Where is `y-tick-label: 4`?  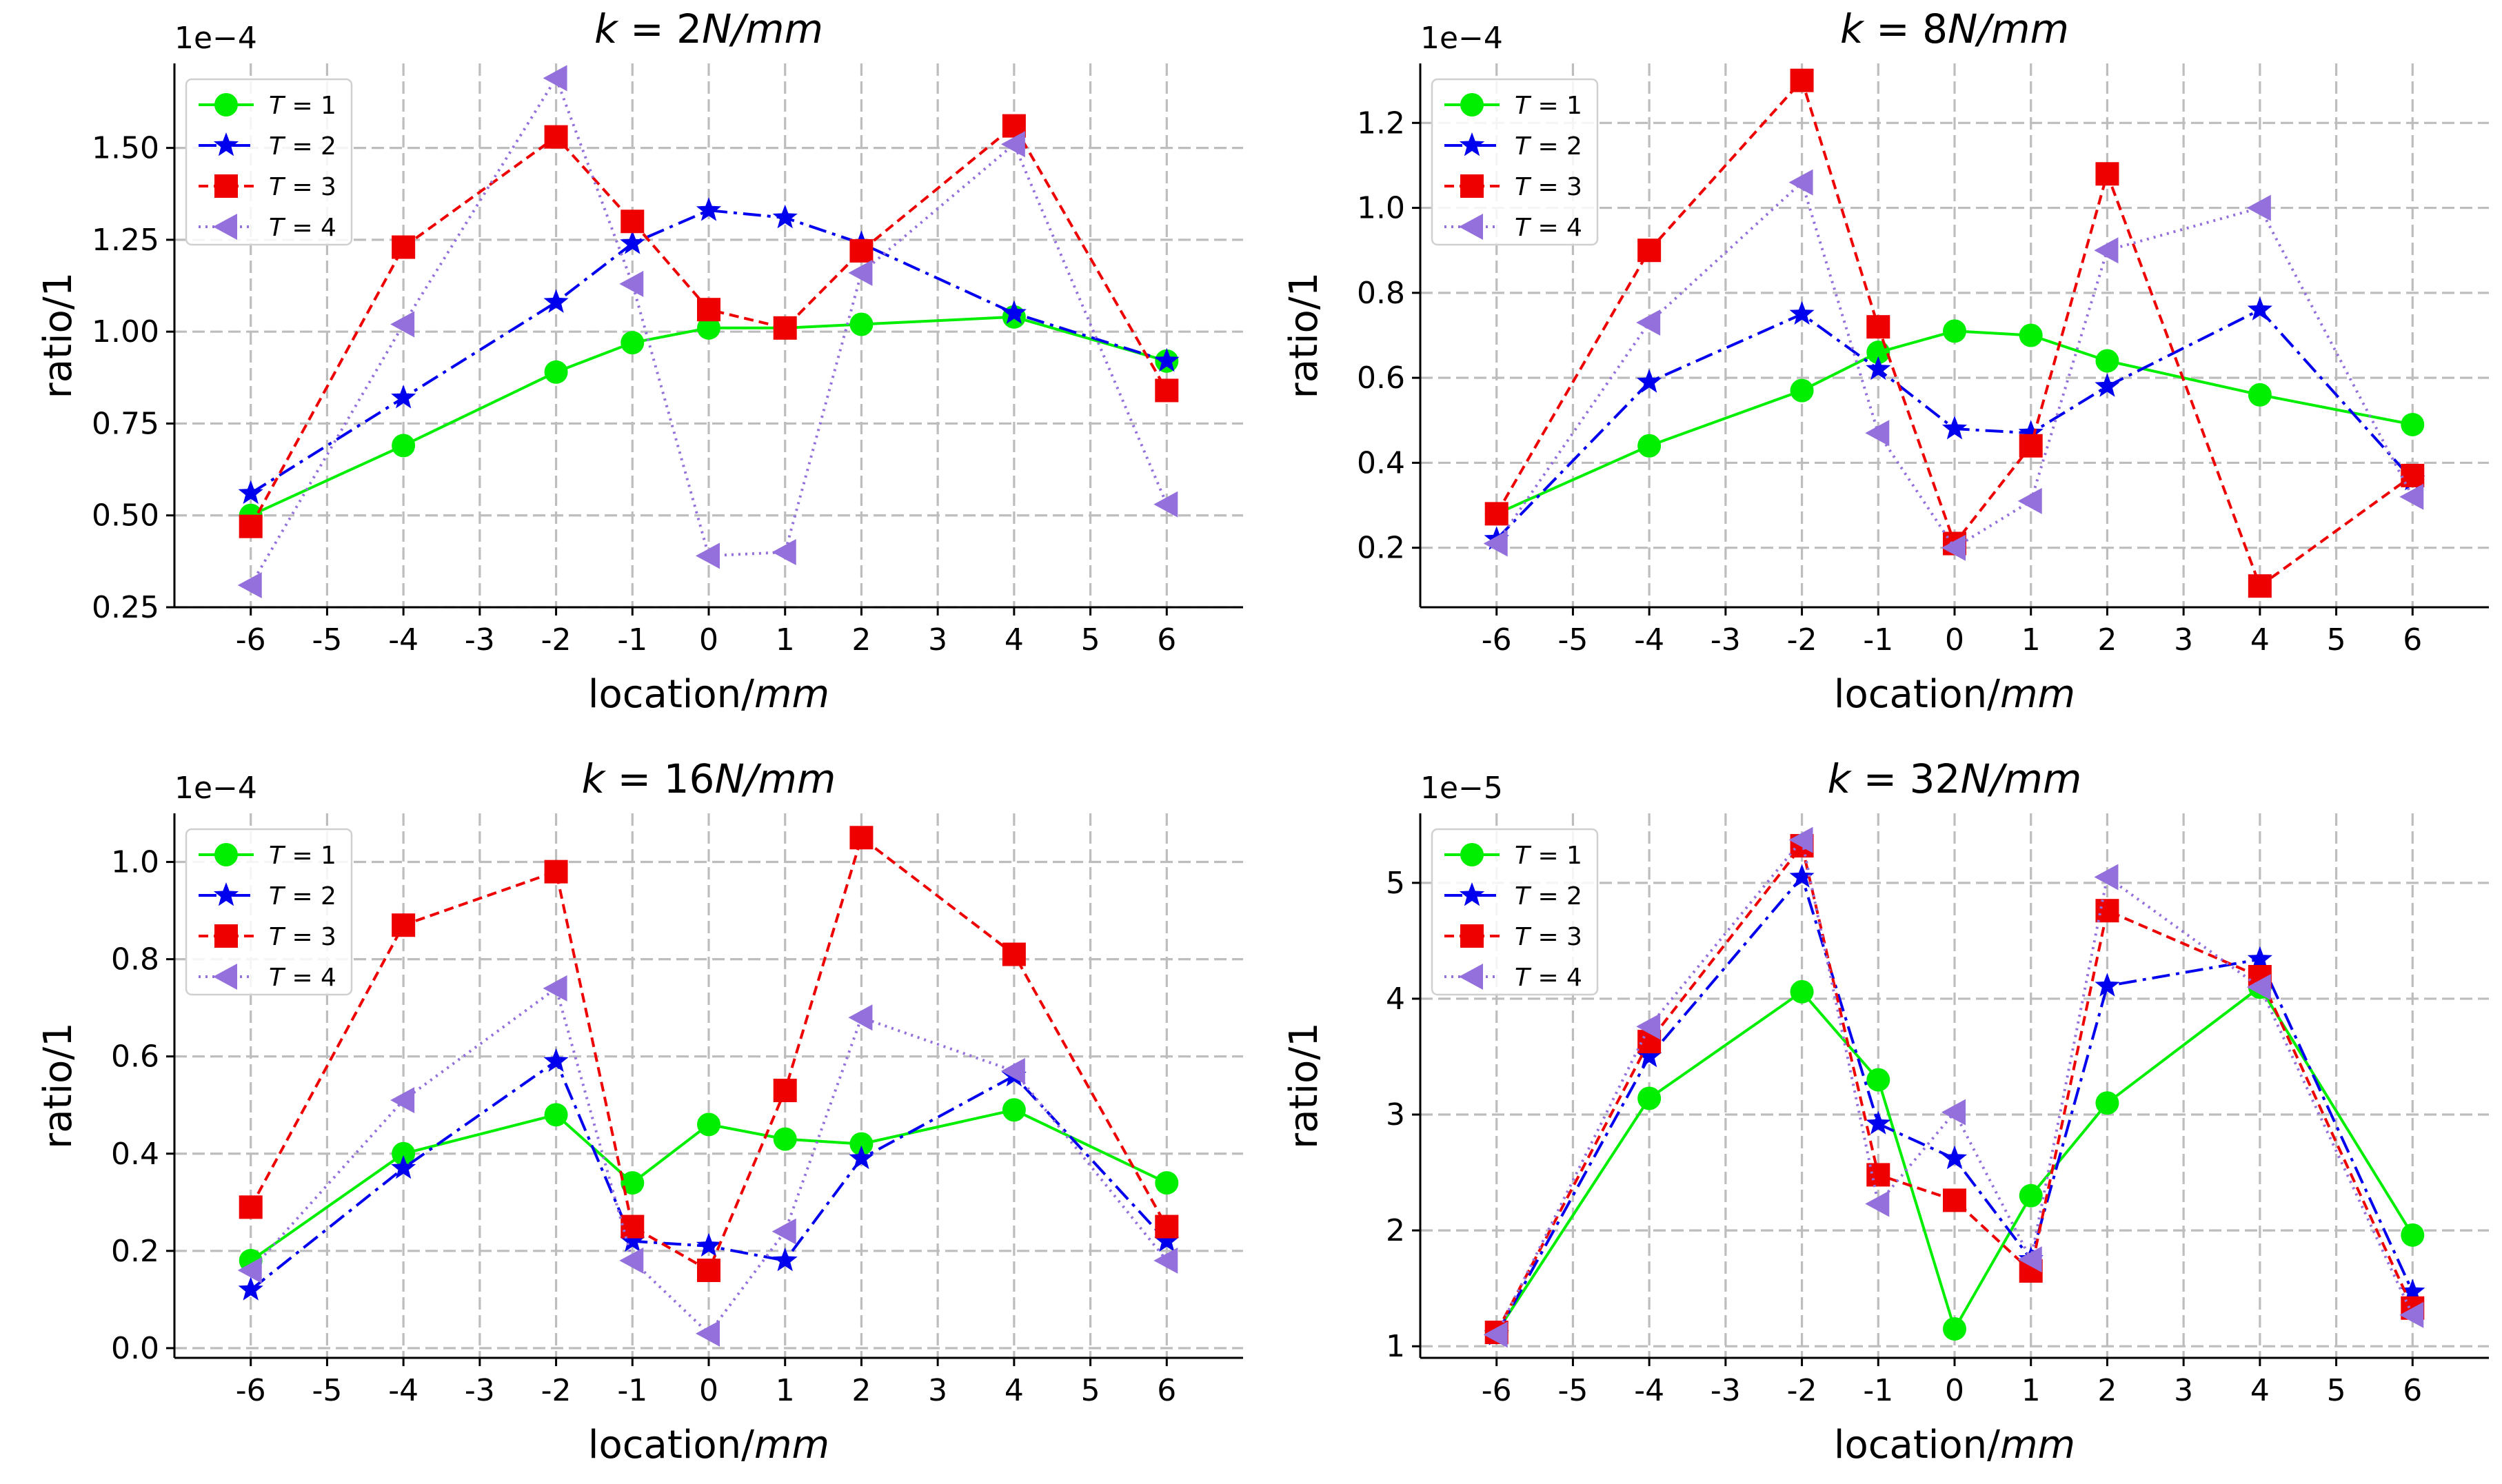 y-tick-label: 4 is located at coordinates (1395, 999).